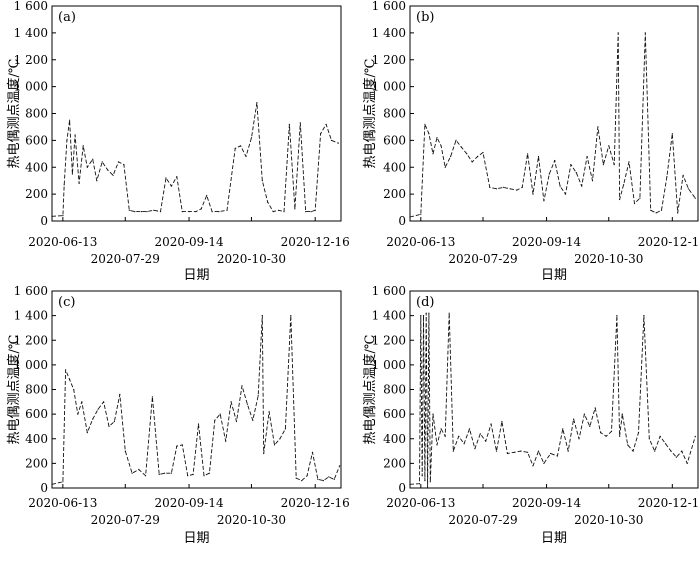 This screenshot has height=565, width=700. What do you see at coordinates (482, 520) in the screenshot?
I see `x-tick-label: 2020-07-29` at bounding box center [482, 520].